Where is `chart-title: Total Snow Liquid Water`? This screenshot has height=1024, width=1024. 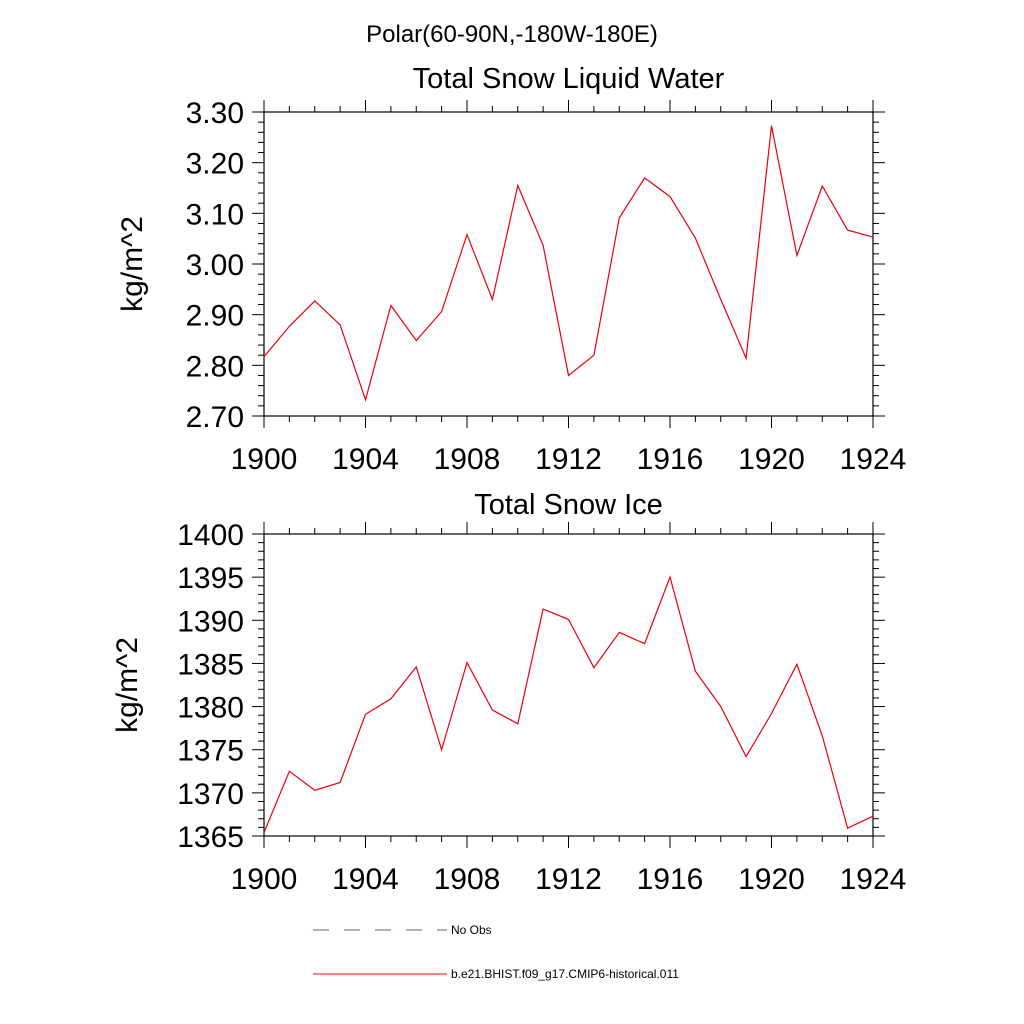
chart-title: Total Snow Liquid Water is located at coordinates (569, 79).